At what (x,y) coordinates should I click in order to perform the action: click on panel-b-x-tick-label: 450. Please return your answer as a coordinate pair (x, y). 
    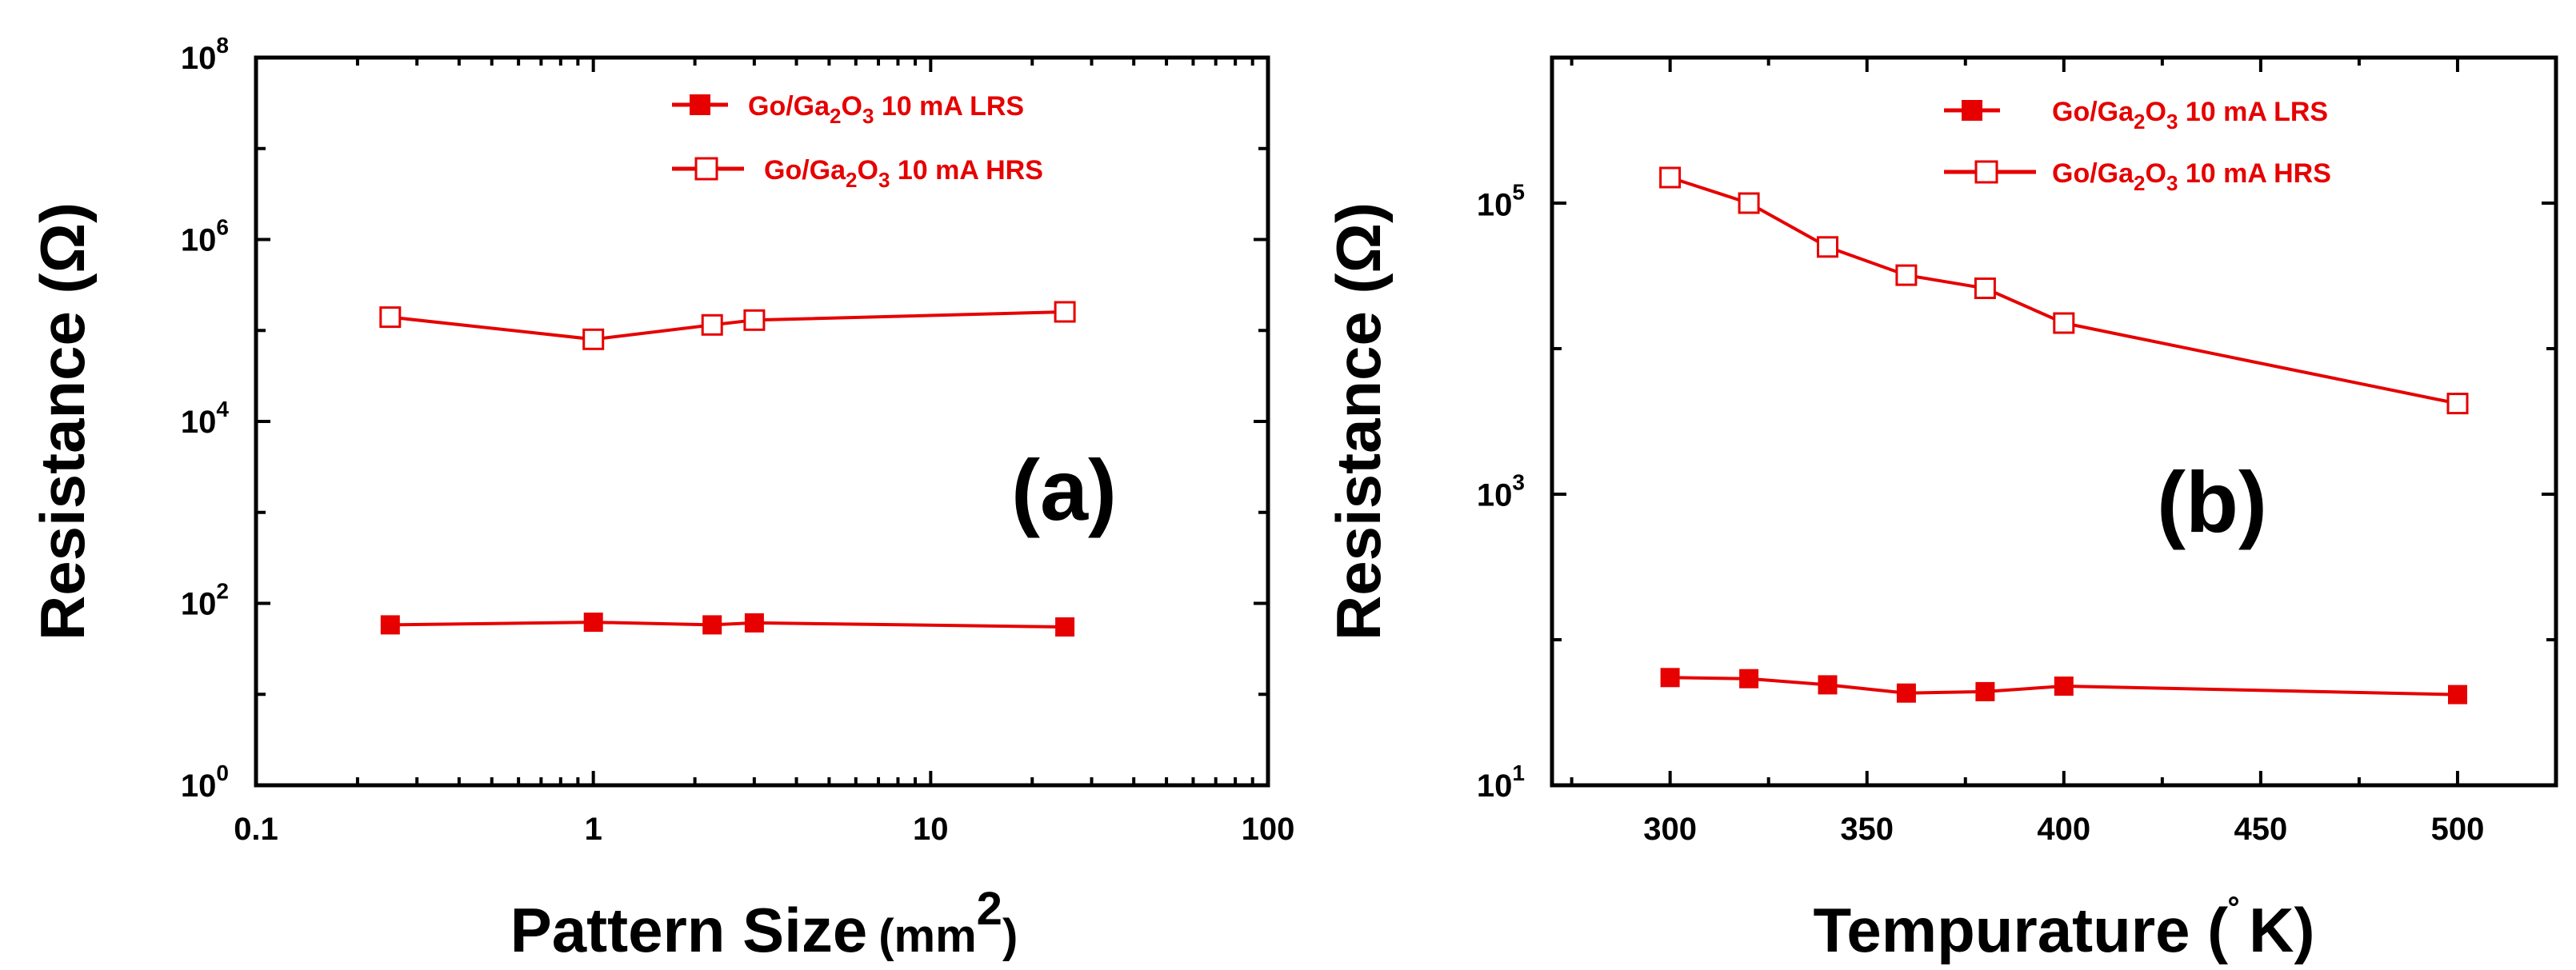
    Looking at the image, I should click on (2261, 830).